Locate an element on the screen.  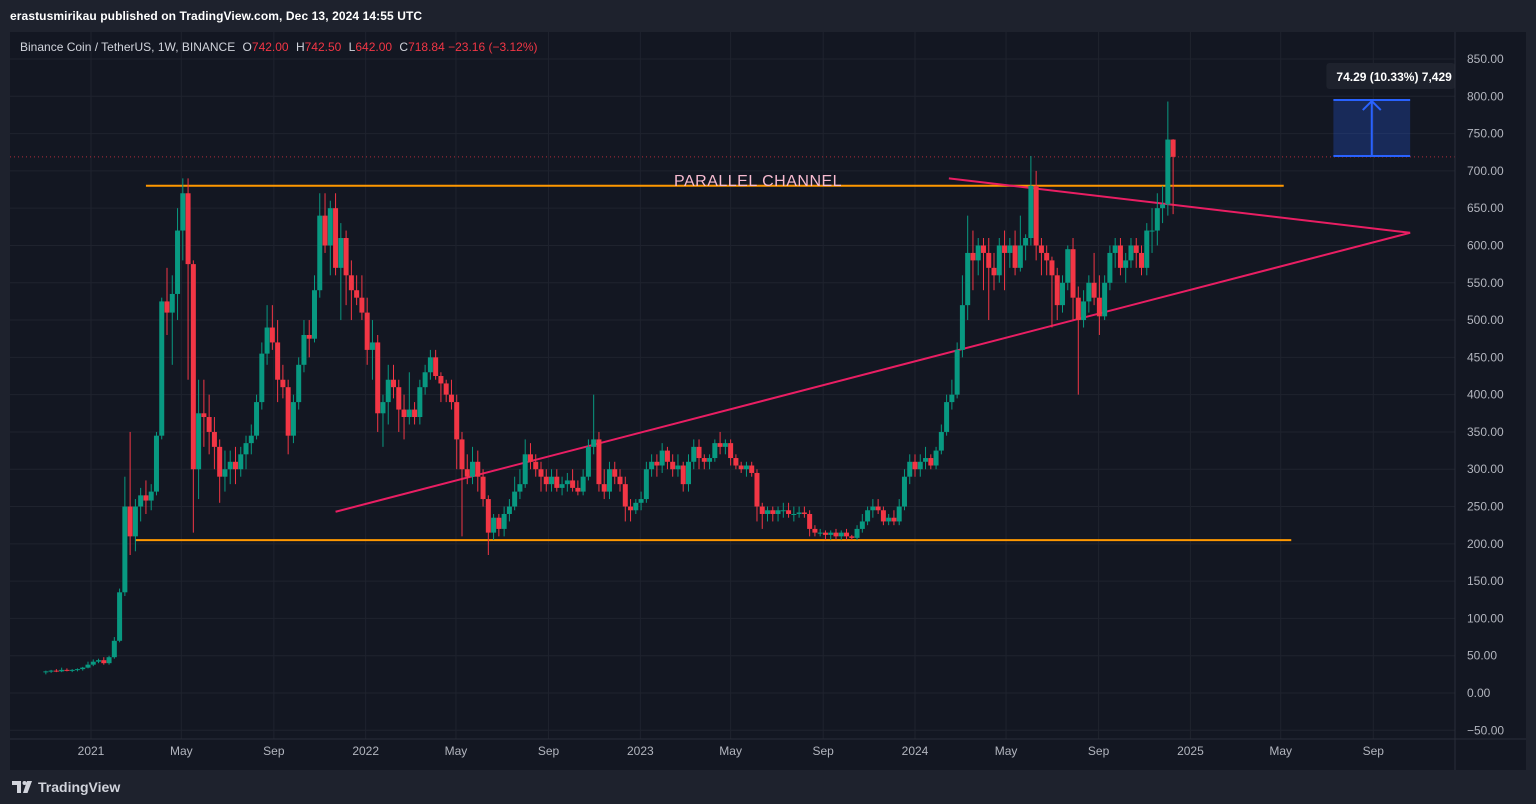
measure-arrow-head is located at coordinates (1372, 105).